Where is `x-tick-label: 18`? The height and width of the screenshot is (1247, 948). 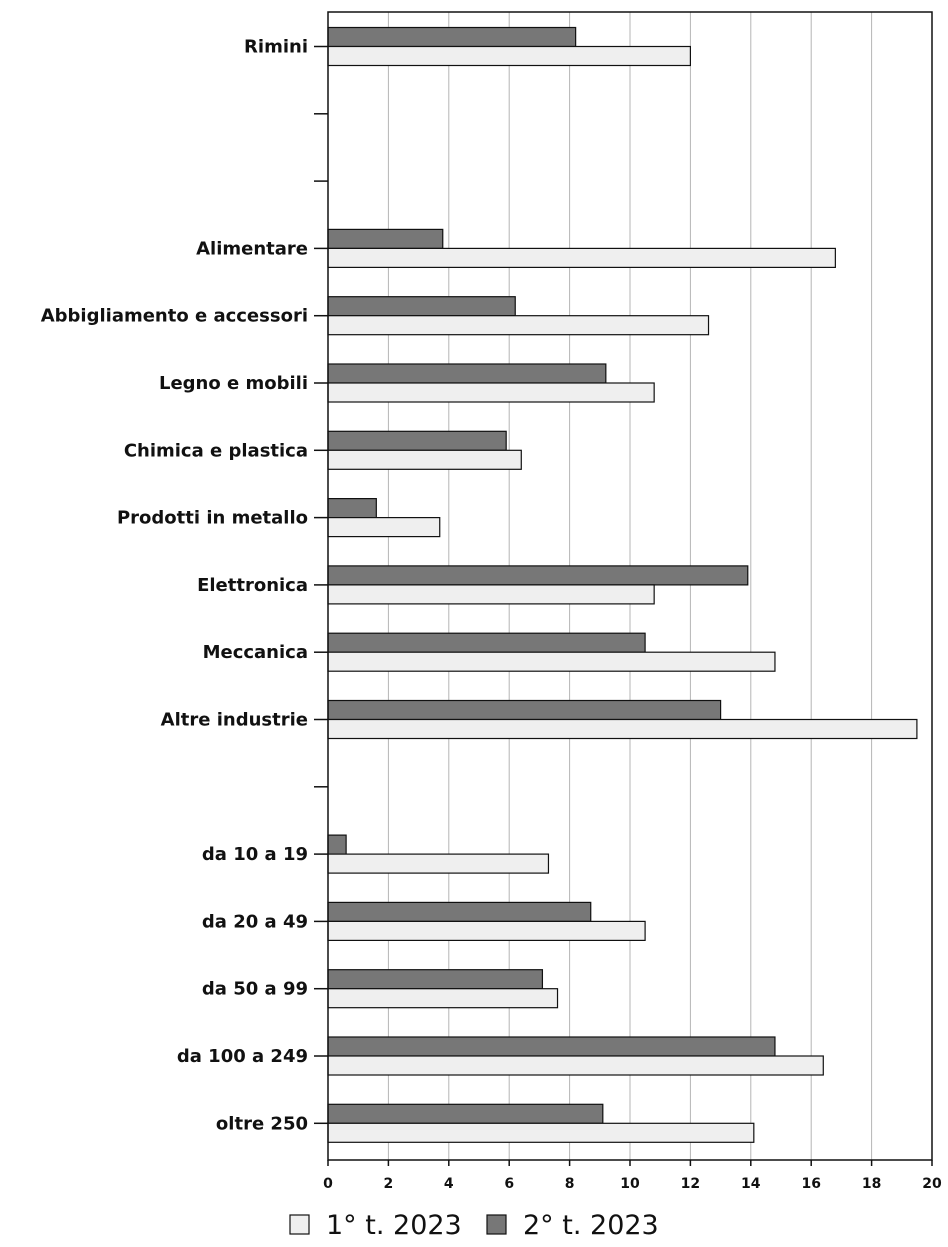 x-tick-label: 18 is located at coordinates (871, 1184).